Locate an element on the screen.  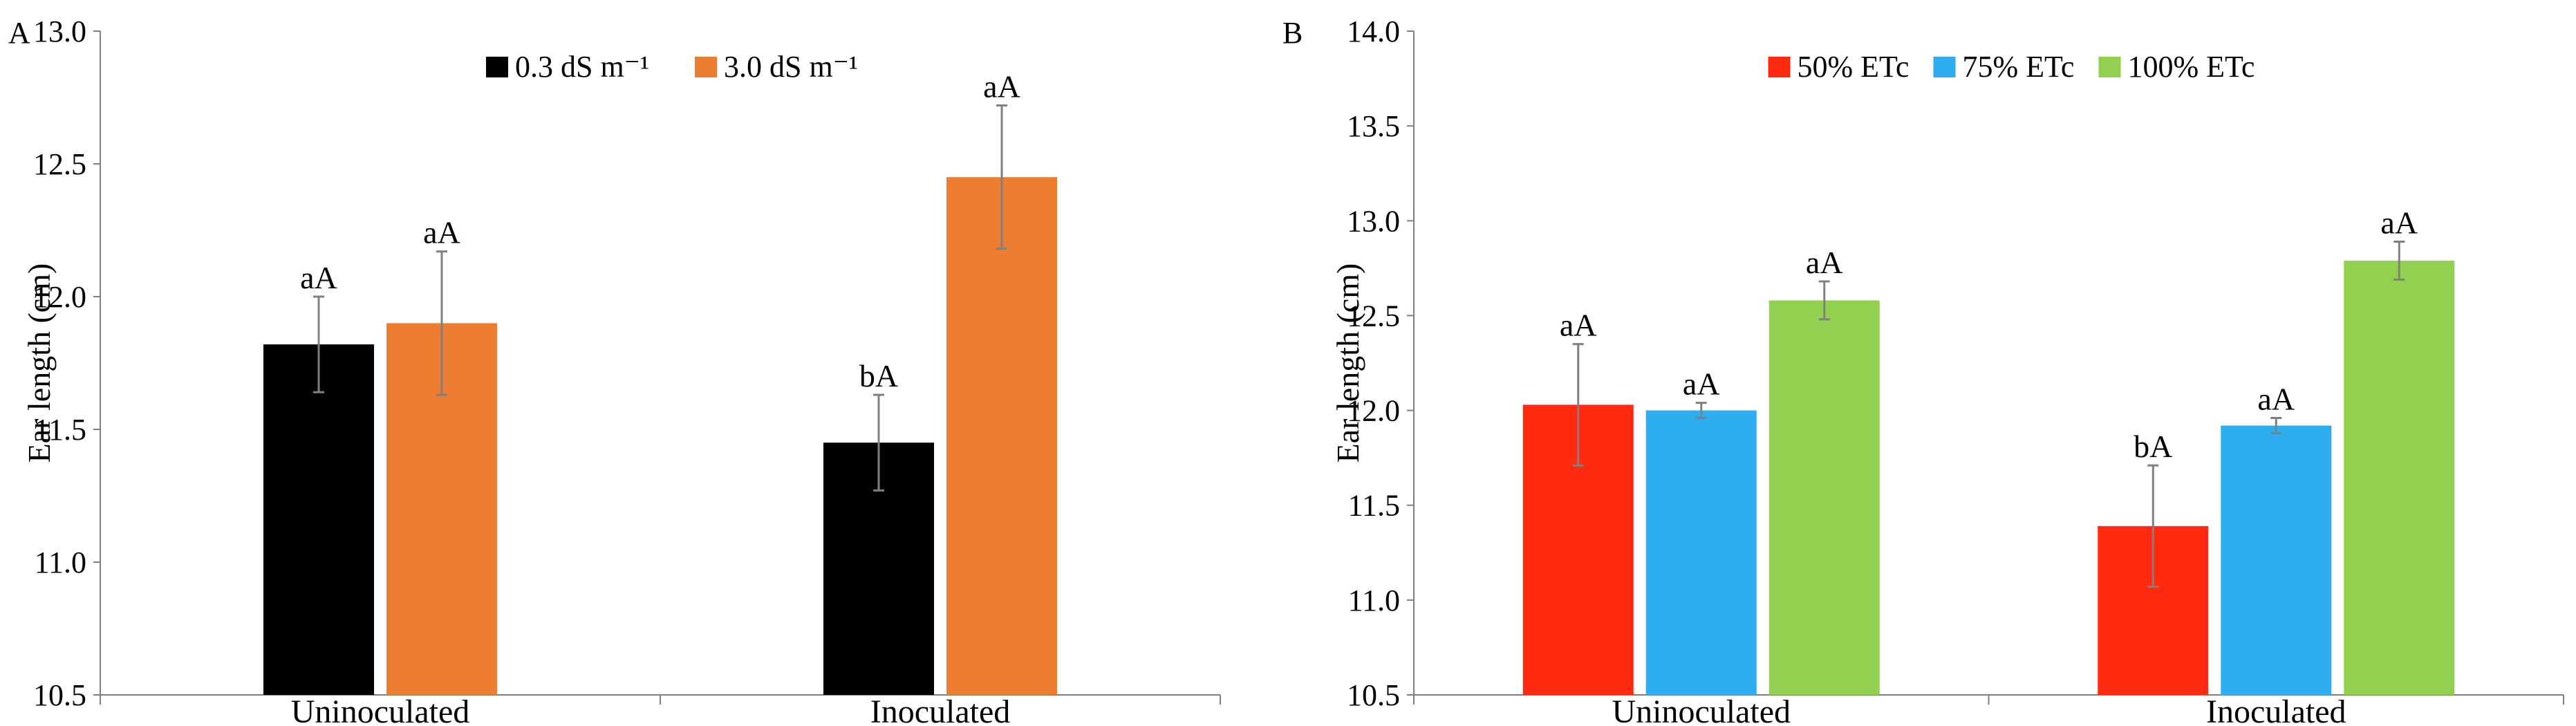
legend: 0.3 dS m⁻¹ 3.0 dS m⁻¹ is located at coordinates (672, 67).